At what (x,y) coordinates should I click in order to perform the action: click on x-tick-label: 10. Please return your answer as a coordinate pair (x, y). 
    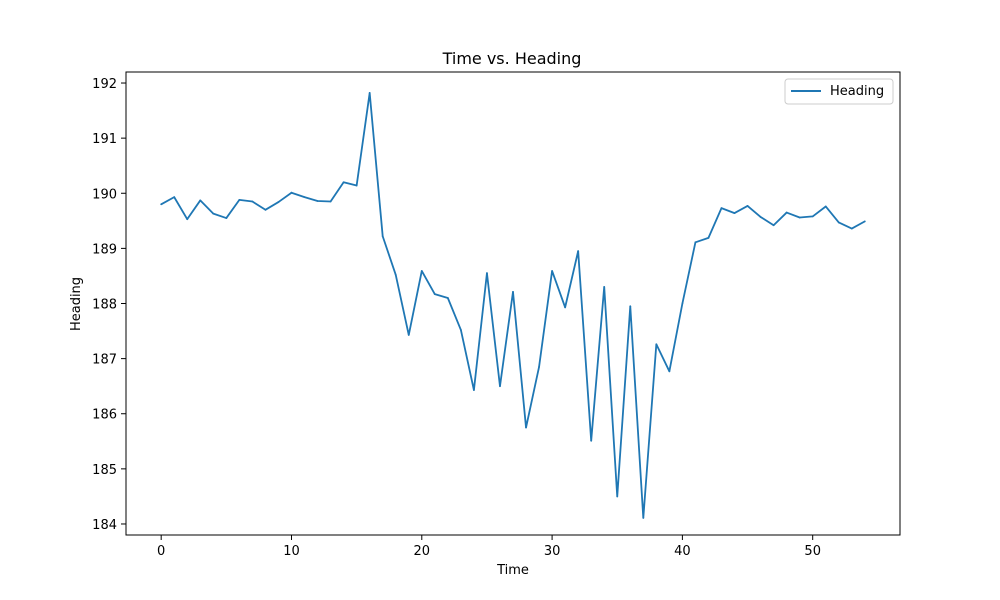
    Looking at the image, I should click on (291, 551).